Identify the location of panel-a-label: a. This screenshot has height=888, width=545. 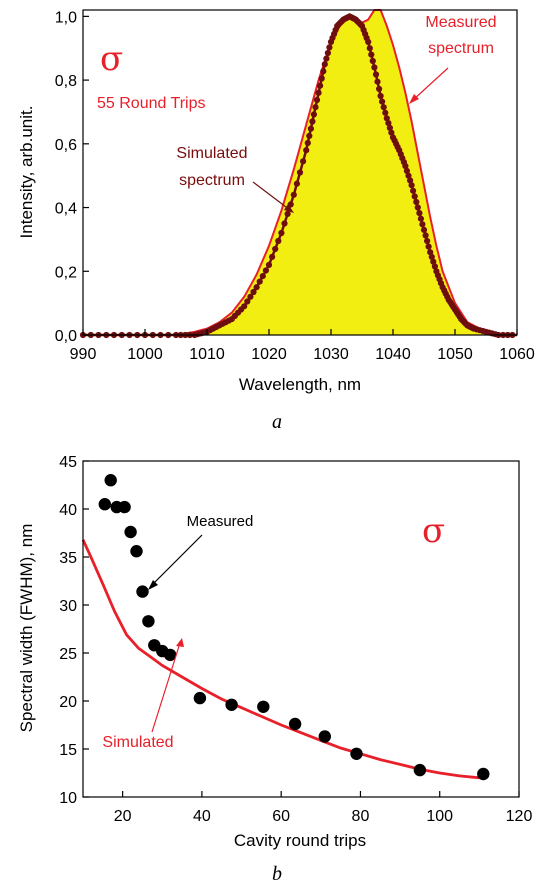
(277, 422).